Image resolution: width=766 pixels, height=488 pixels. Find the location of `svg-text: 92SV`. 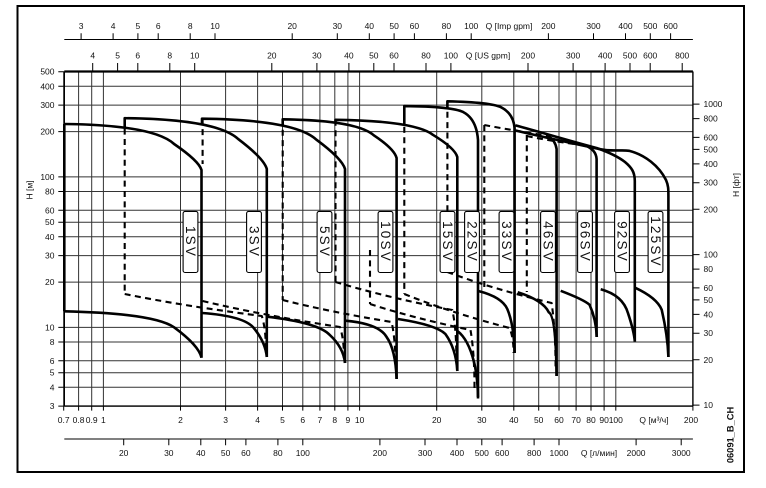

svg-text: 92SV is located at coordinates (621, 242).